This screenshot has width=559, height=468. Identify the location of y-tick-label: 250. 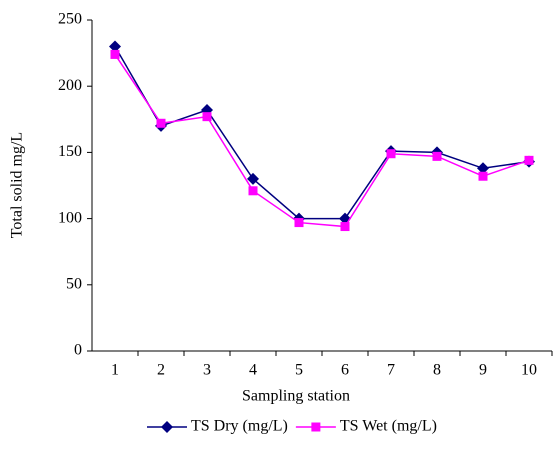
(70, 19).